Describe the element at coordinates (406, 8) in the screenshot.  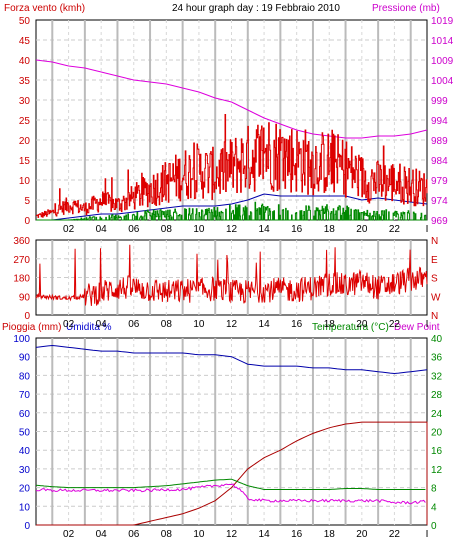
I see `pressure-axis-title: Pressione (mb)` at that location.